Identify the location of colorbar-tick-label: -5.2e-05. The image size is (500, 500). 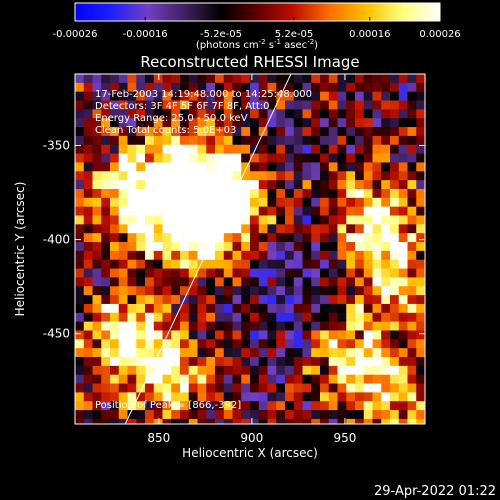
(221, 34).